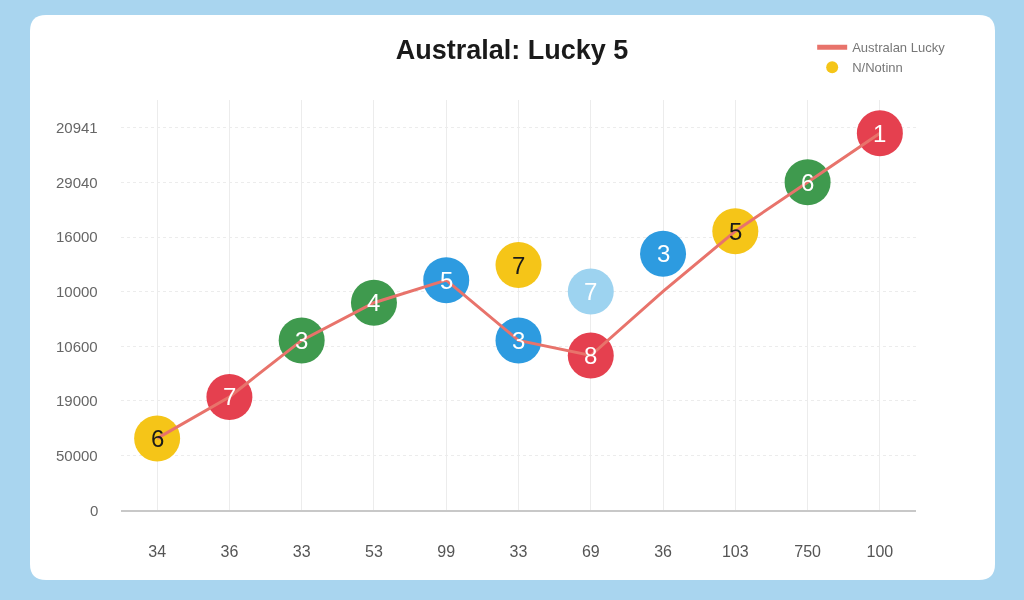 Image resolution: width=1024 pixels, height=600 pixels. What do you see at coordinates (899, 48) in the screenshot?
I see `legend-label: Australan Lucky` at bounding box center [899, 48].